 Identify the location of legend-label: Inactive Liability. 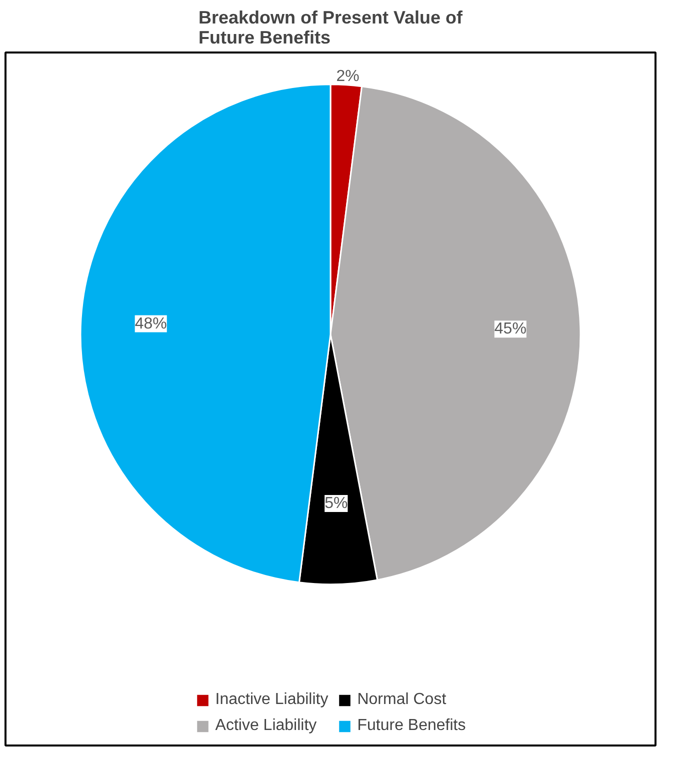
(271, 700).